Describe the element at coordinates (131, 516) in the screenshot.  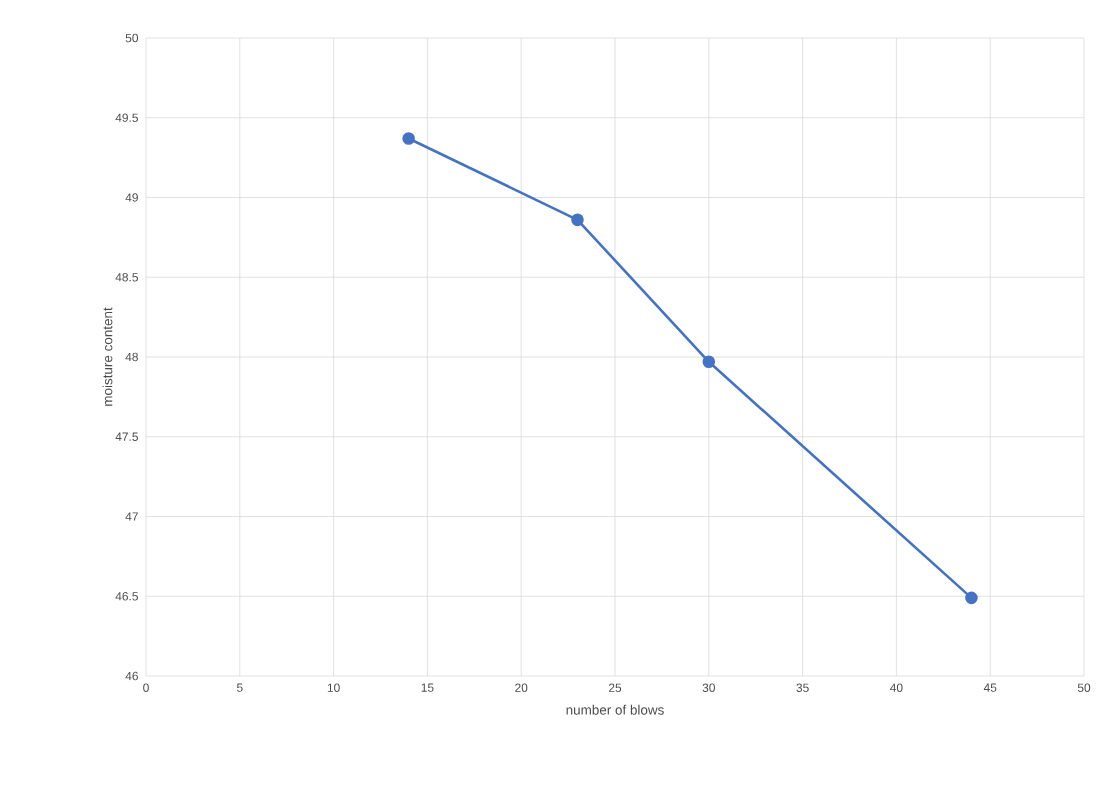
I see `y-tick-label: 47` at that location.